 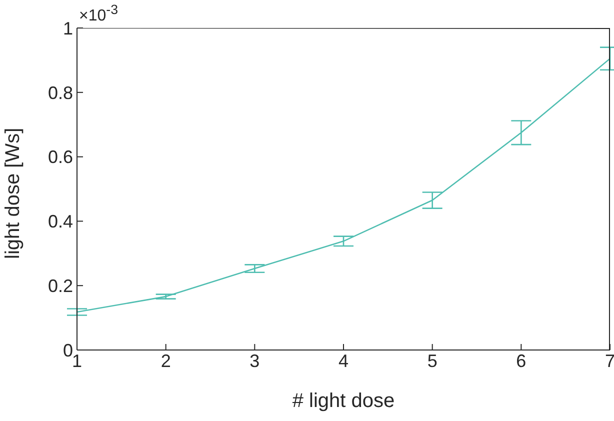 I want to click on x-tick-label: 6, so click(x=521, y=360).